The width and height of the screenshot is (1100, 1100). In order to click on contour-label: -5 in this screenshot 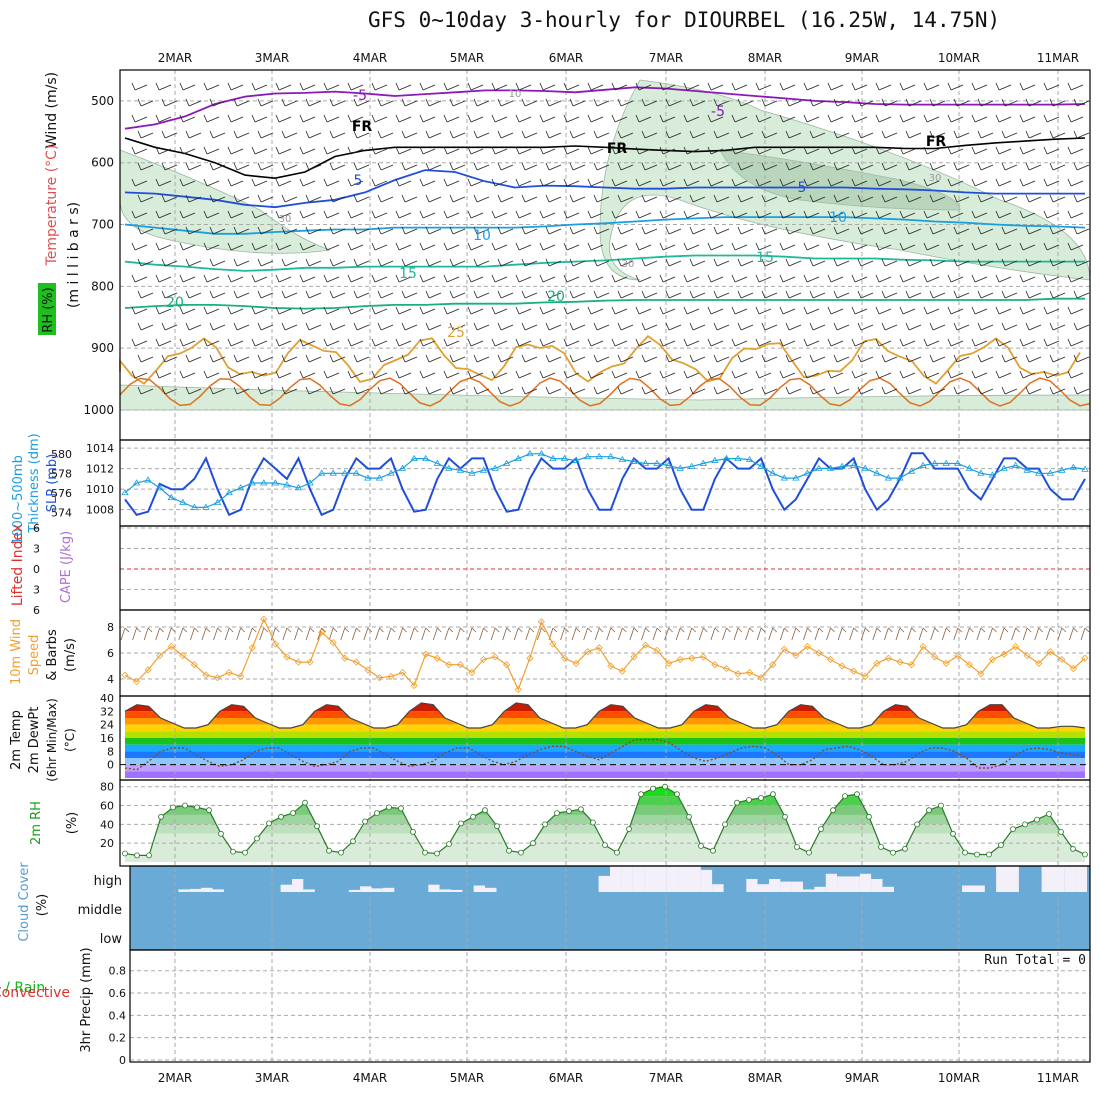, I will do `click(718, 112)`.